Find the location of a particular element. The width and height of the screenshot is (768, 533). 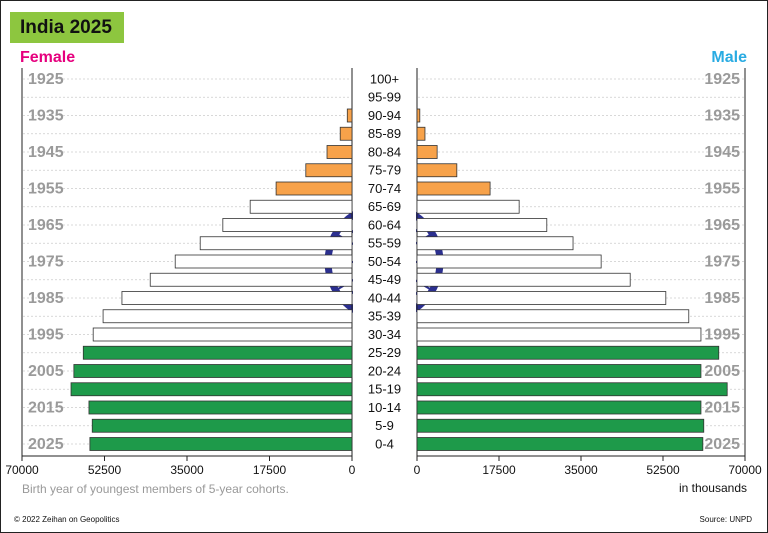

age-label: 85-89 is located at coordinates (384, 133).